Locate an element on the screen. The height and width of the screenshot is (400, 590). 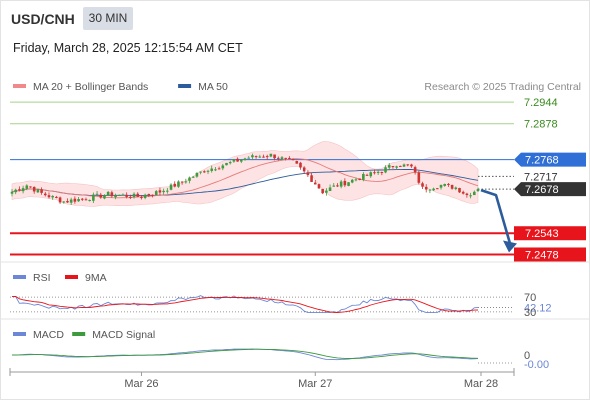
timeframe-badge: 30 MIN is located at coordinates (108, 18).